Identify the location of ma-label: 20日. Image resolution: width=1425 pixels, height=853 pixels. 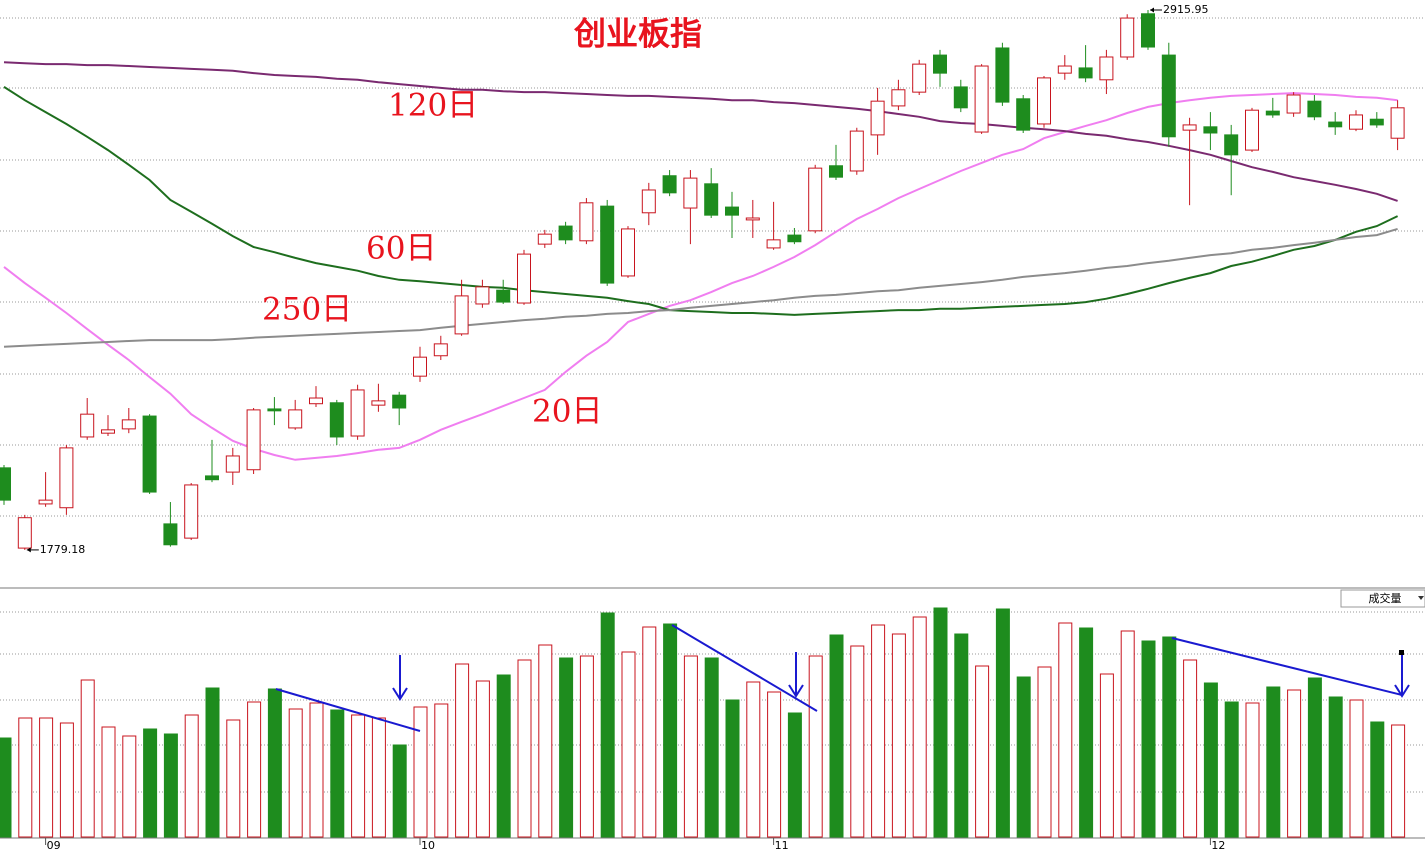
(567, 412).